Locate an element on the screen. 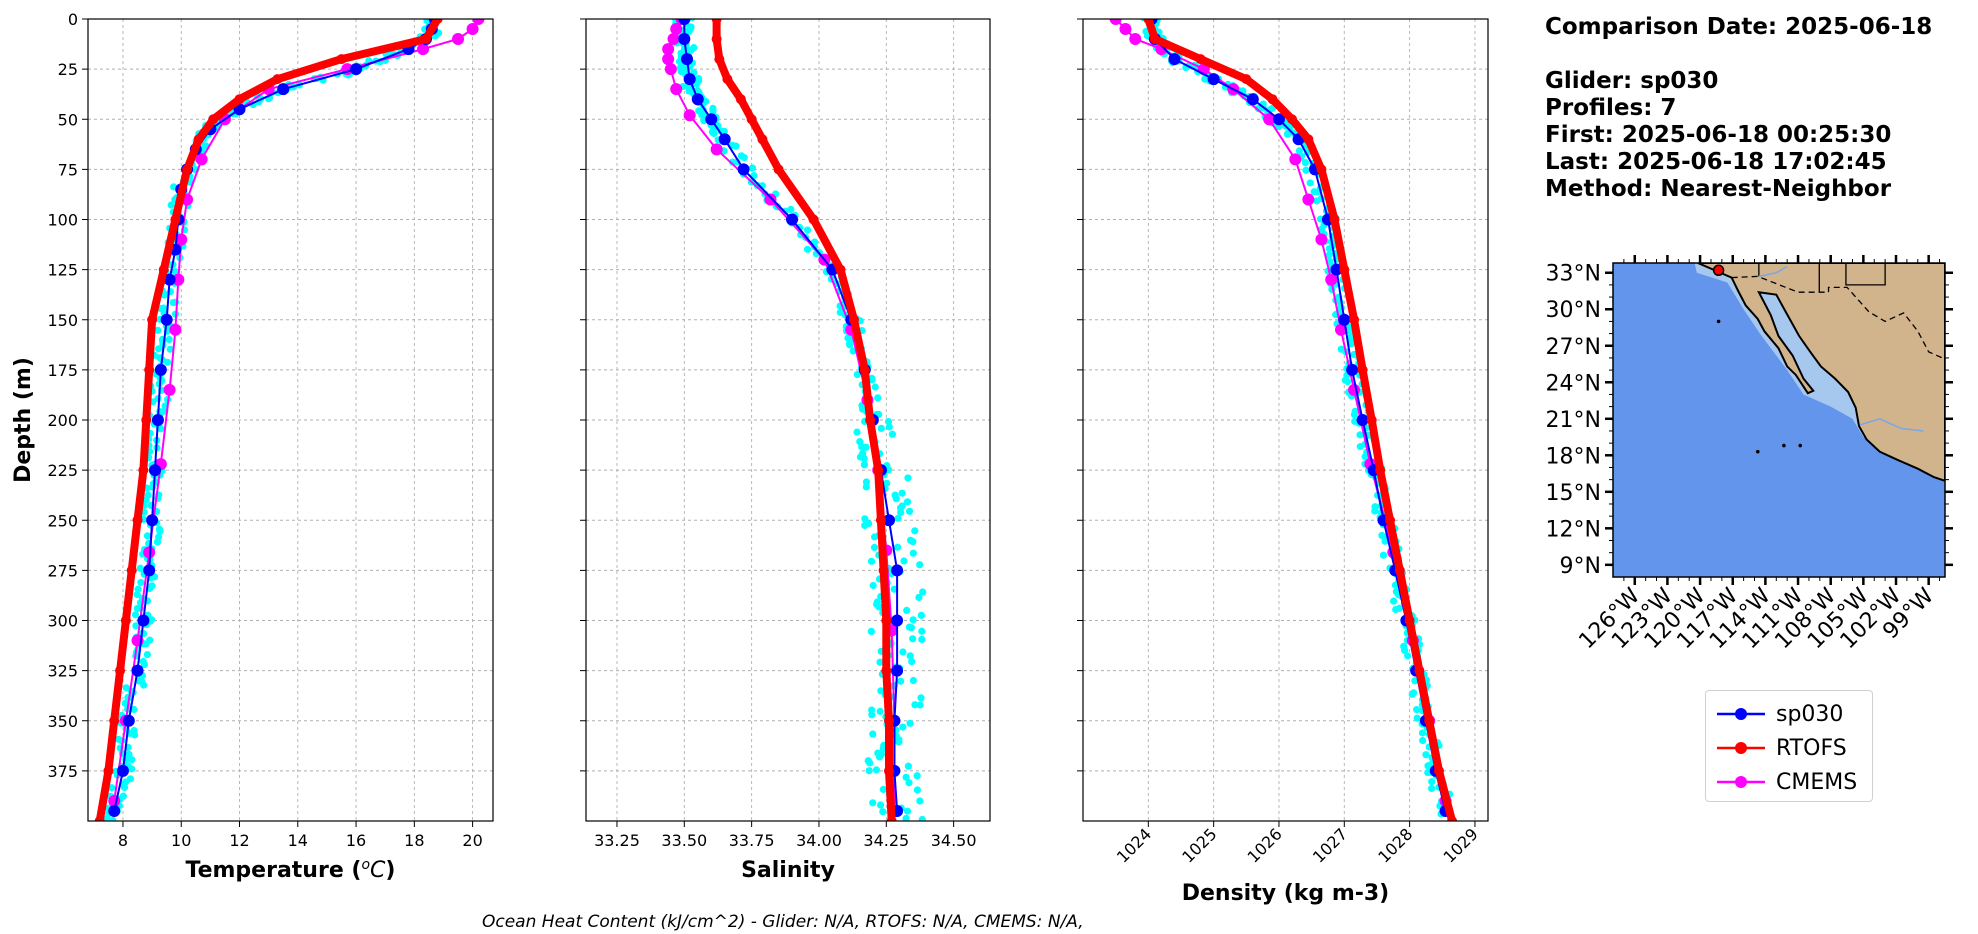 The height and width of the screenshot is (934, 1978). method: Method: Nearest-Neighbor is located at coordinates (1718, 189).